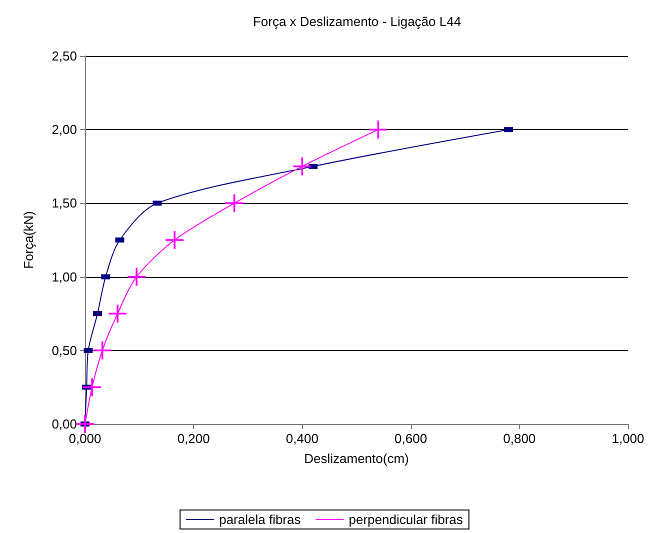 The width and height of the screenshot is (649, 533). What do you see at coordinates (64, 350) in the screenshot?
I see `y-tick-label: 0,50` at bounding box center [64, 350].